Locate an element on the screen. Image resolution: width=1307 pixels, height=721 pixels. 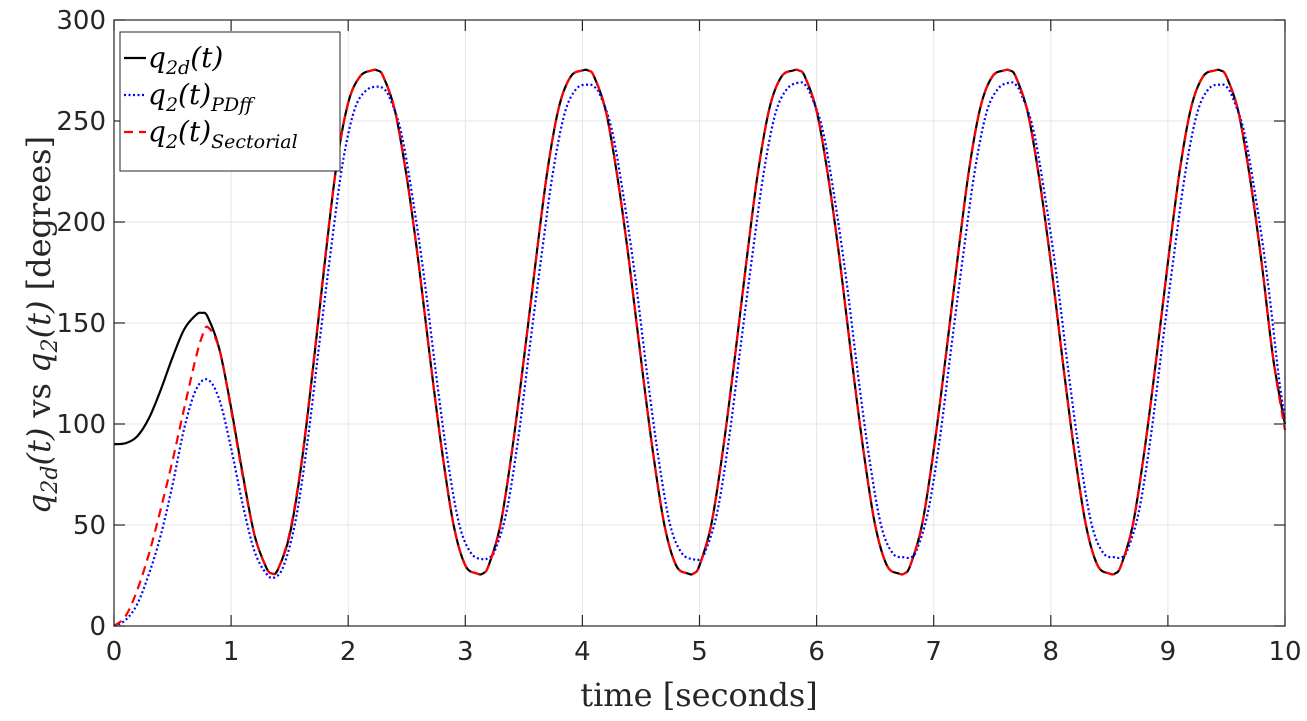
legend-item-q2-pdff: q2(t)PDff is located at coordinates (190, 97).